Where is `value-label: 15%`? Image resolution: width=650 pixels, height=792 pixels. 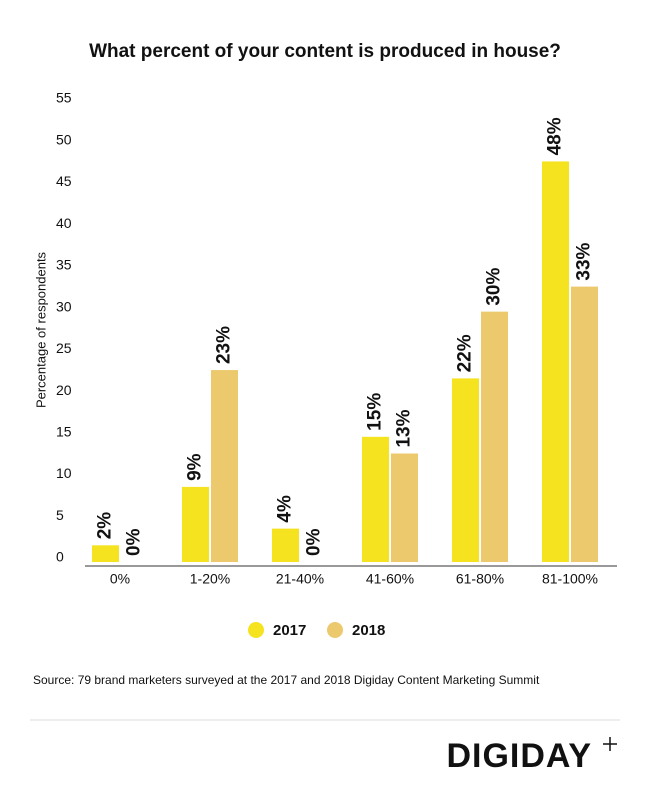 value-label: 15% is located at coordinates (375, 412).